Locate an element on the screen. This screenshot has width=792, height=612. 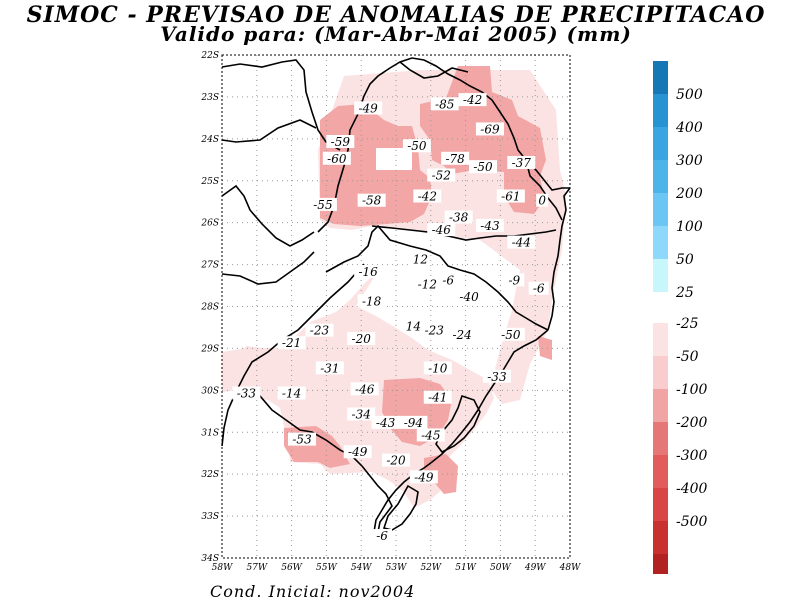
anomaly-value: 0 is located at coordinates (542, 201).